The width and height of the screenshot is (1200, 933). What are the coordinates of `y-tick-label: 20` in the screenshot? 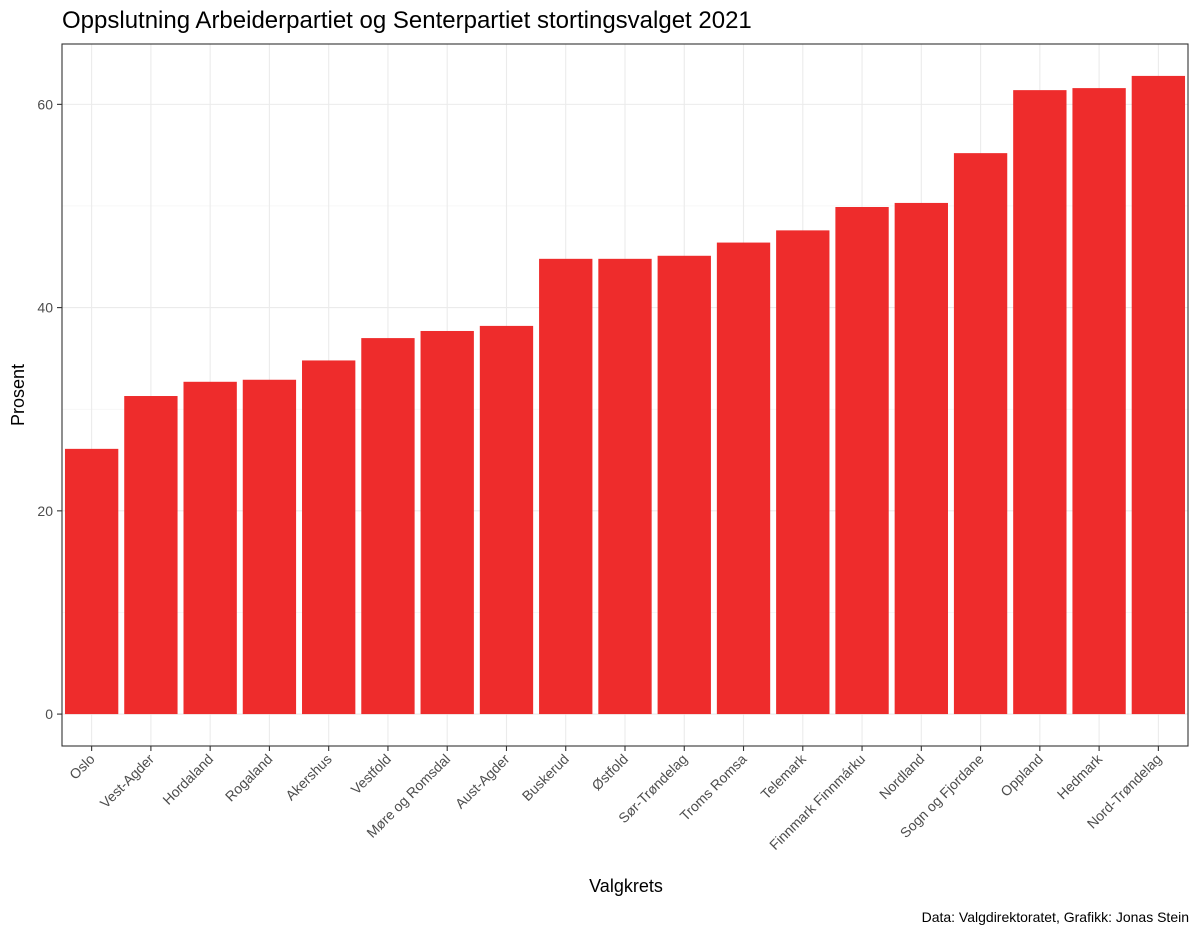 It's located at (45, 511).